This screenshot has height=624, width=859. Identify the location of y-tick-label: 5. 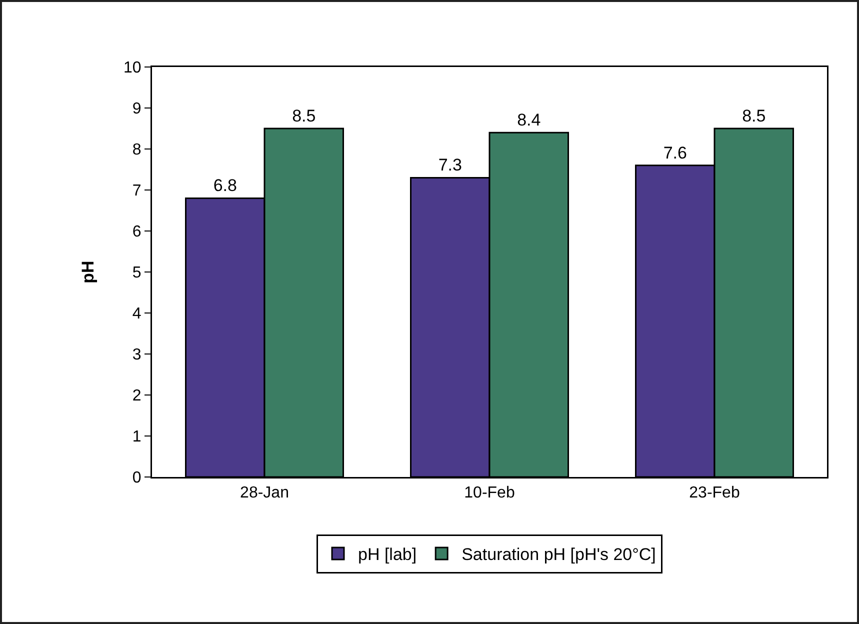
(137, 273).